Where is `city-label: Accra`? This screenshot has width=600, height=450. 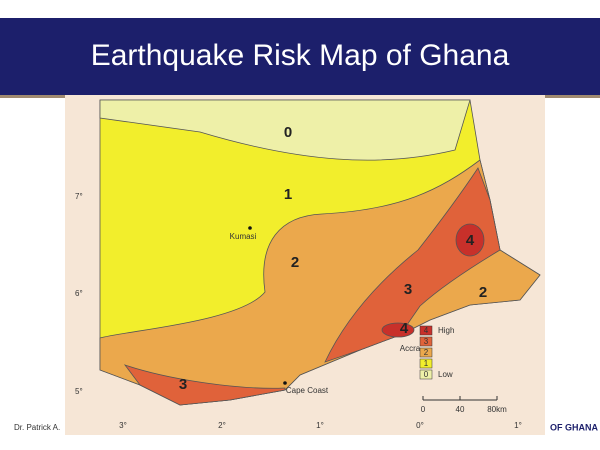
city-label: Accra is located at coordinates (410, 348).